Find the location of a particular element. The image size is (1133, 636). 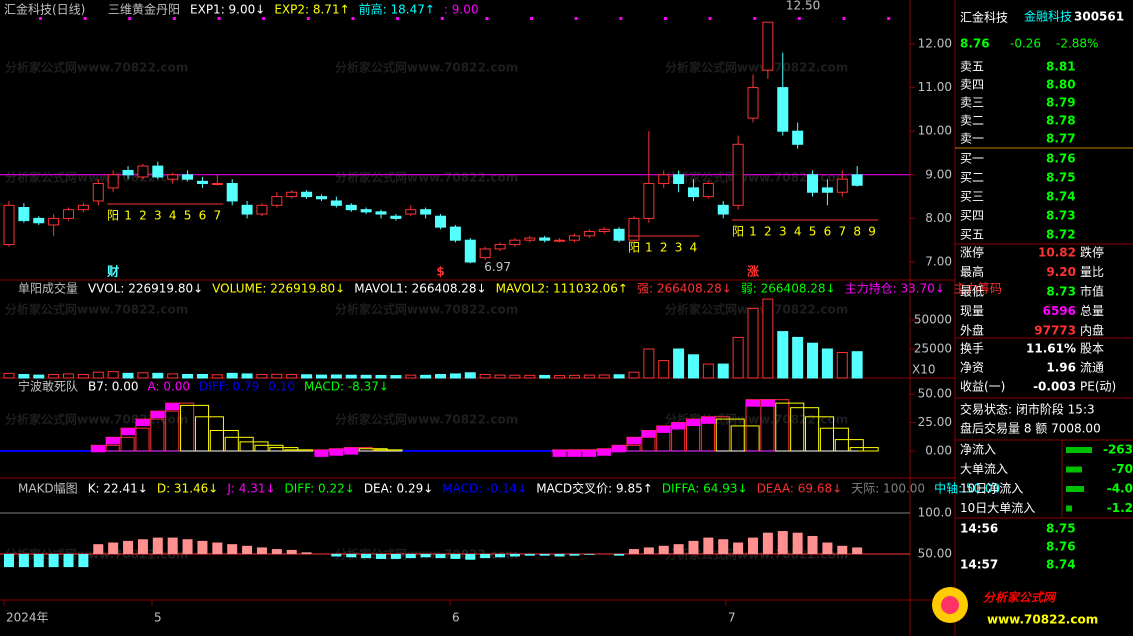

legend-item: : 9.00 is located at coordinates (461, 10).